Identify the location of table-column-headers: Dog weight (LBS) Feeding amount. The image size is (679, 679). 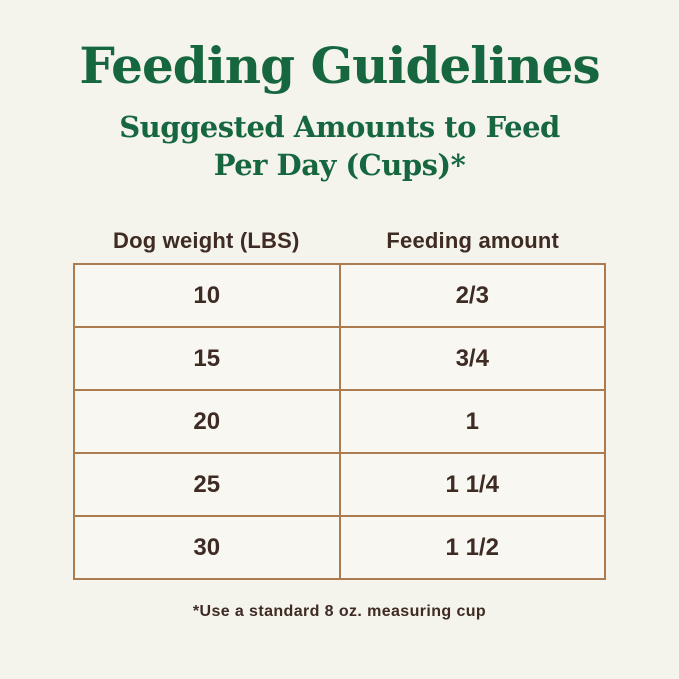
(339, 241).